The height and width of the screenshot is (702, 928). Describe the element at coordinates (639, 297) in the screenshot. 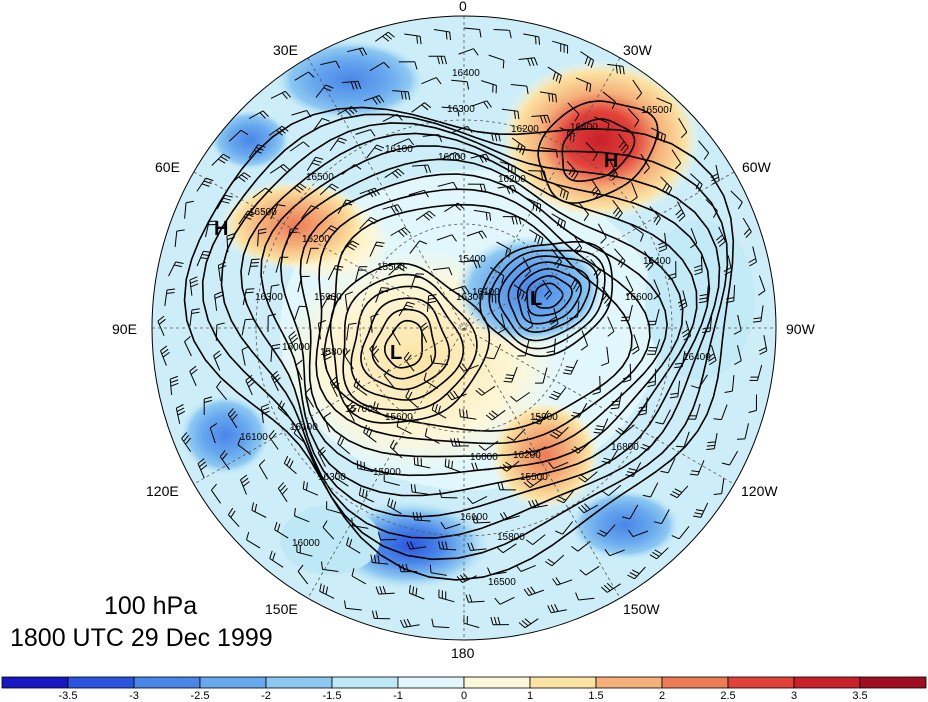

I see `contour-label: 16600` at that location.